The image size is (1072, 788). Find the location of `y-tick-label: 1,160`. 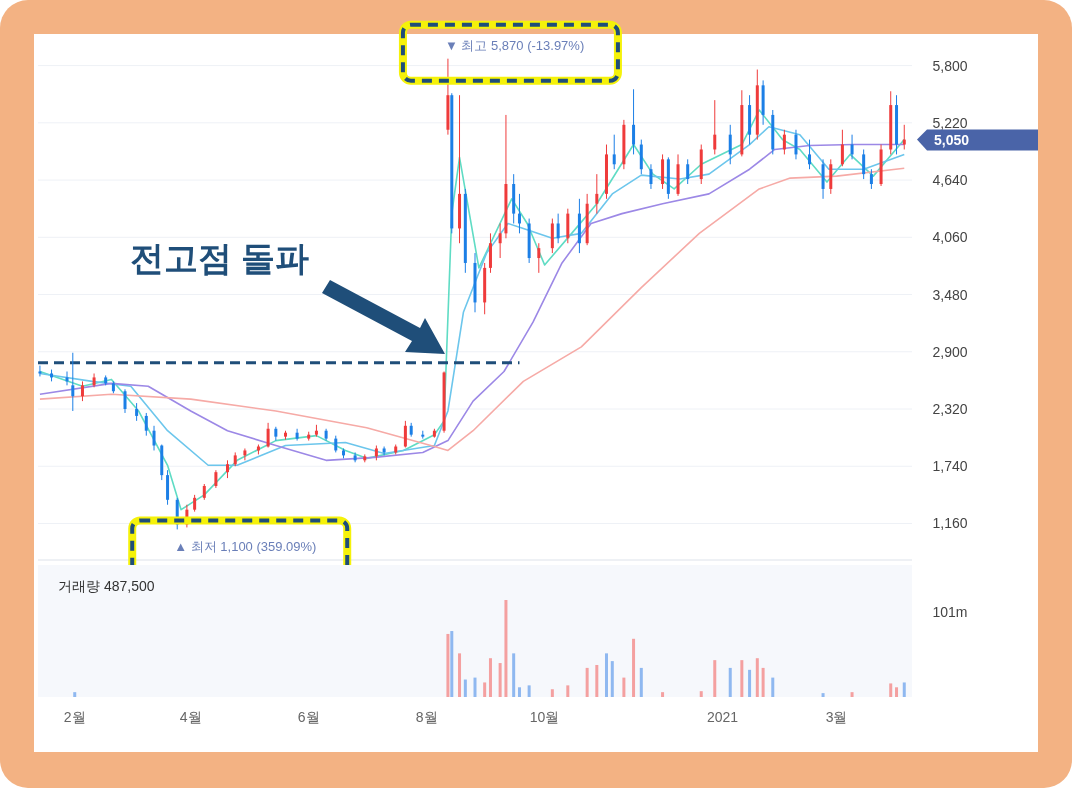

y-tick-label: 1,160 is located at coordinates (950, 523).